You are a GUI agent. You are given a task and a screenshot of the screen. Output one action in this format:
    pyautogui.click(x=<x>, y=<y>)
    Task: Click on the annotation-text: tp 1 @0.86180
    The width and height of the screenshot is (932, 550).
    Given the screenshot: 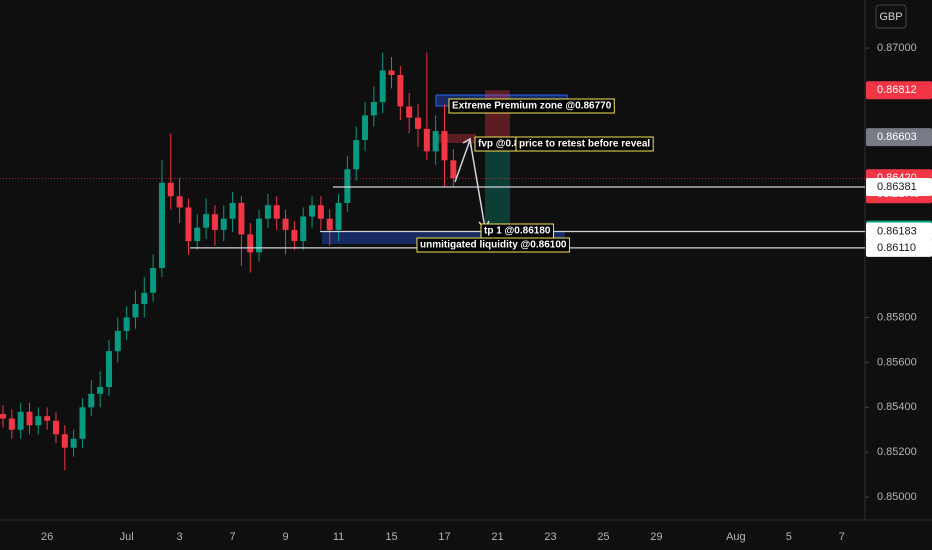 What is the action you would take?
    pyautogui.click(x=517, y=231)
    